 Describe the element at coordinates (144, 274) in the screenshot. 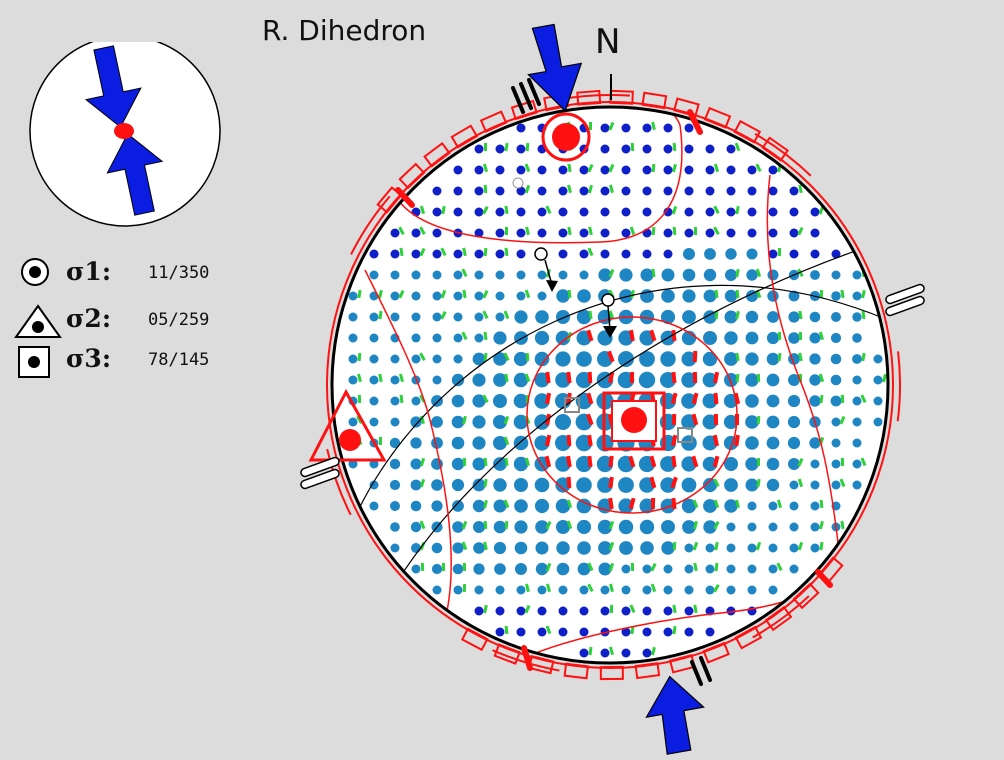

I see `legend-row-sigma1: σ1: 11/350` at that location.